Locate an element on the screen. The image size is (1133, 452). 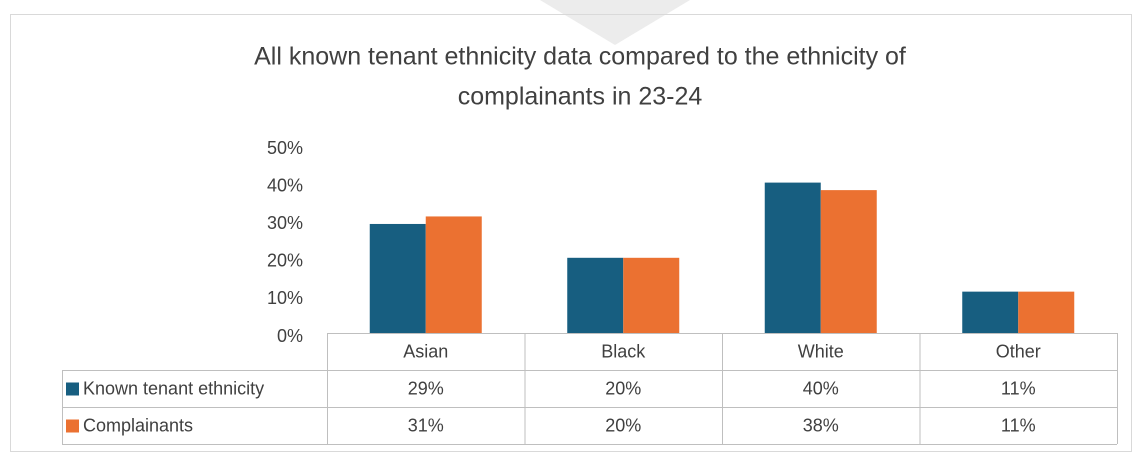
y-tick-label: 30% is located at coordinates (285, 223).